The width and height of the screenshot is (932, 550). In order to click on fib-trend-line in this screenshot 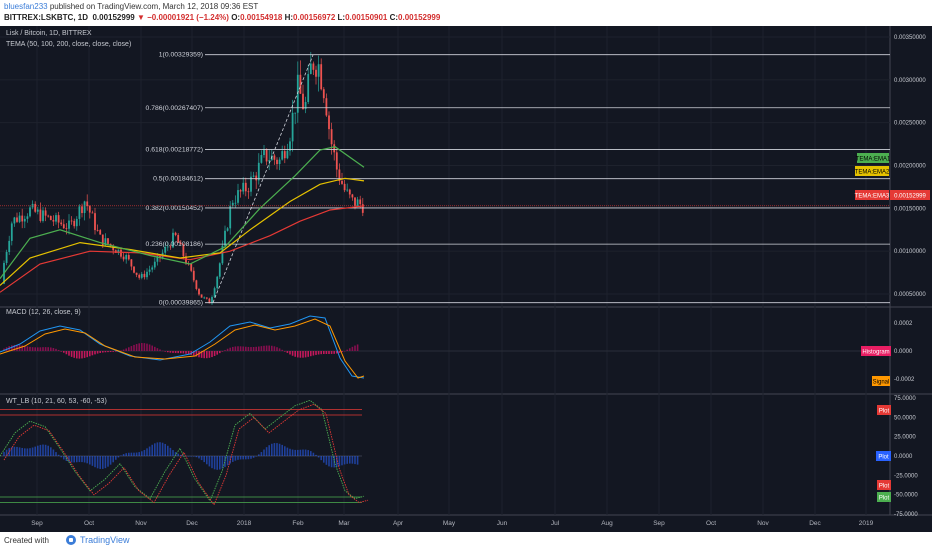, I will do `click(263, 178)`.